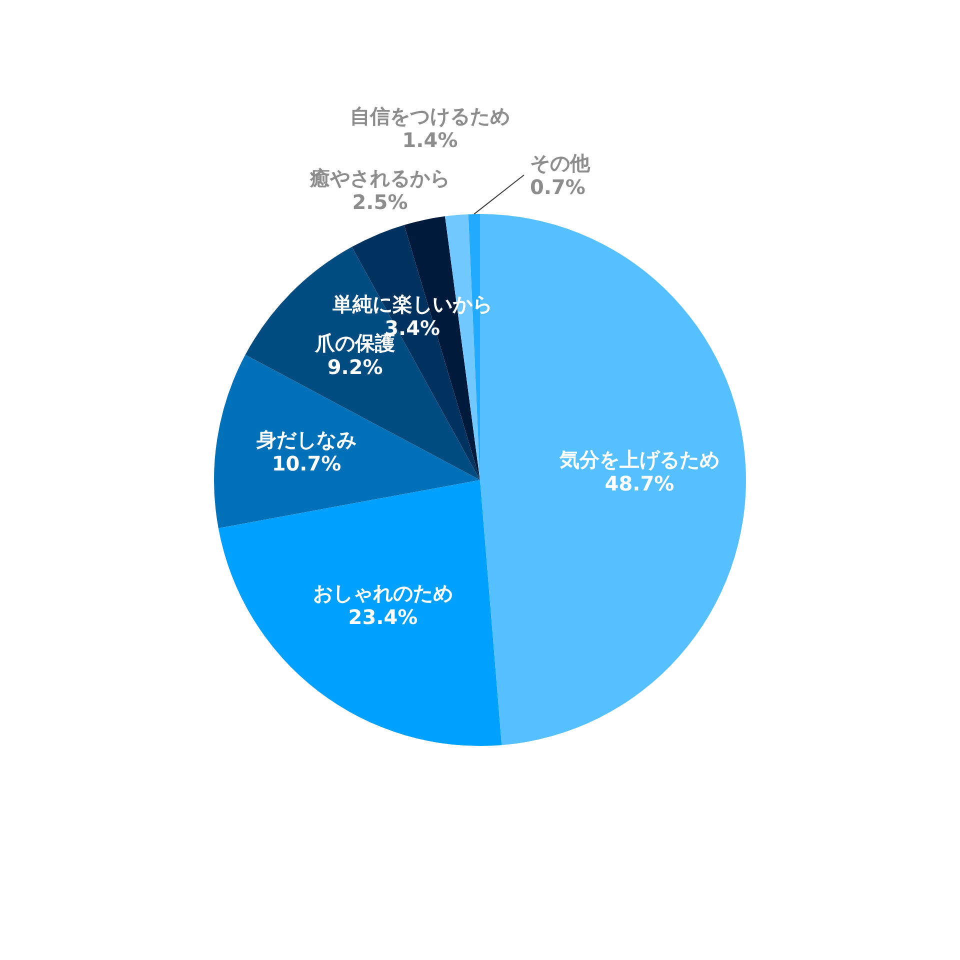  What do you see at coordinates (355, 366) in the screenshot?
I see `data-label: 9.2%` at bounding box center [355, 366].